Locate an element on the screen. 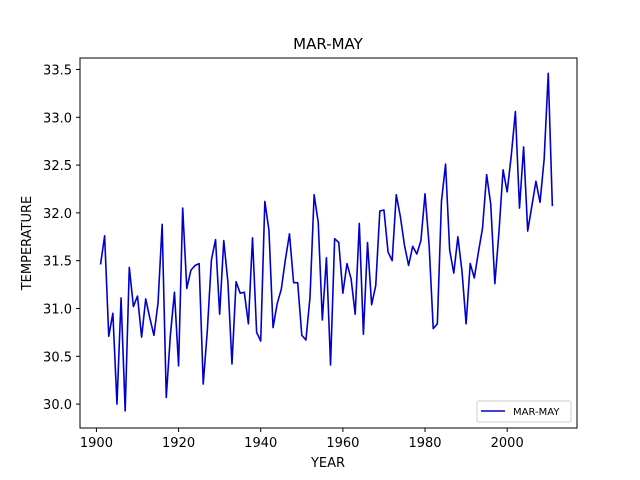 The height and width of the screenshot is (480, 640). y-tick-label: 31.5 is located at coordinates (57, 262).